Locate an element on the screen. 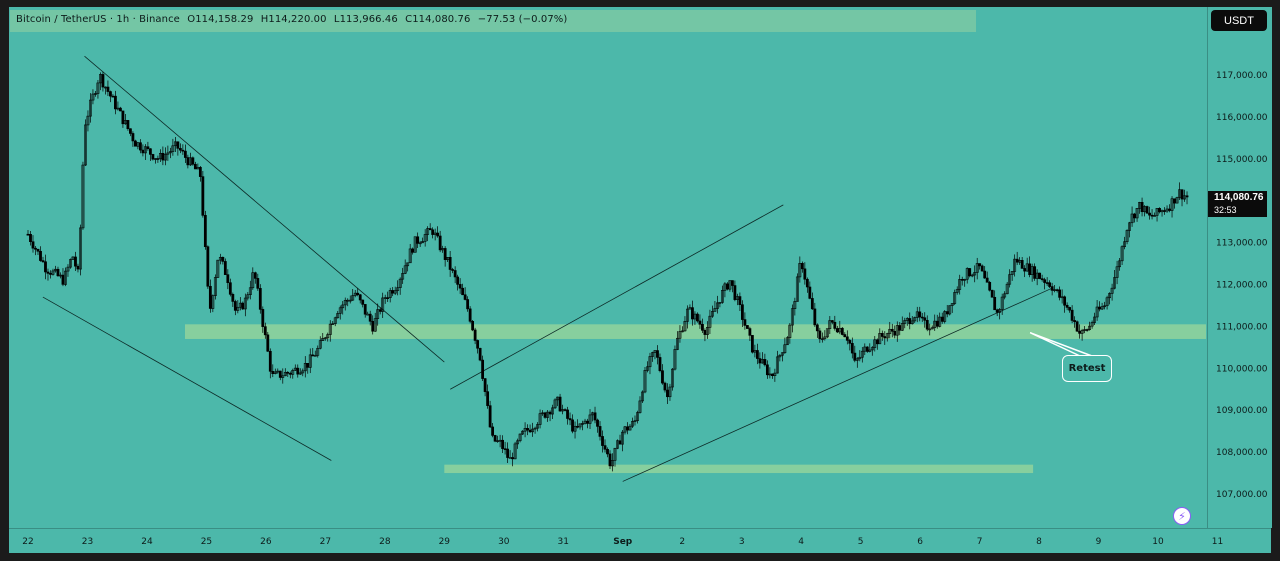 This screenshot has height=561, width=1280. lightning-icon: ⚡ is located at coordinates (1182, 516).